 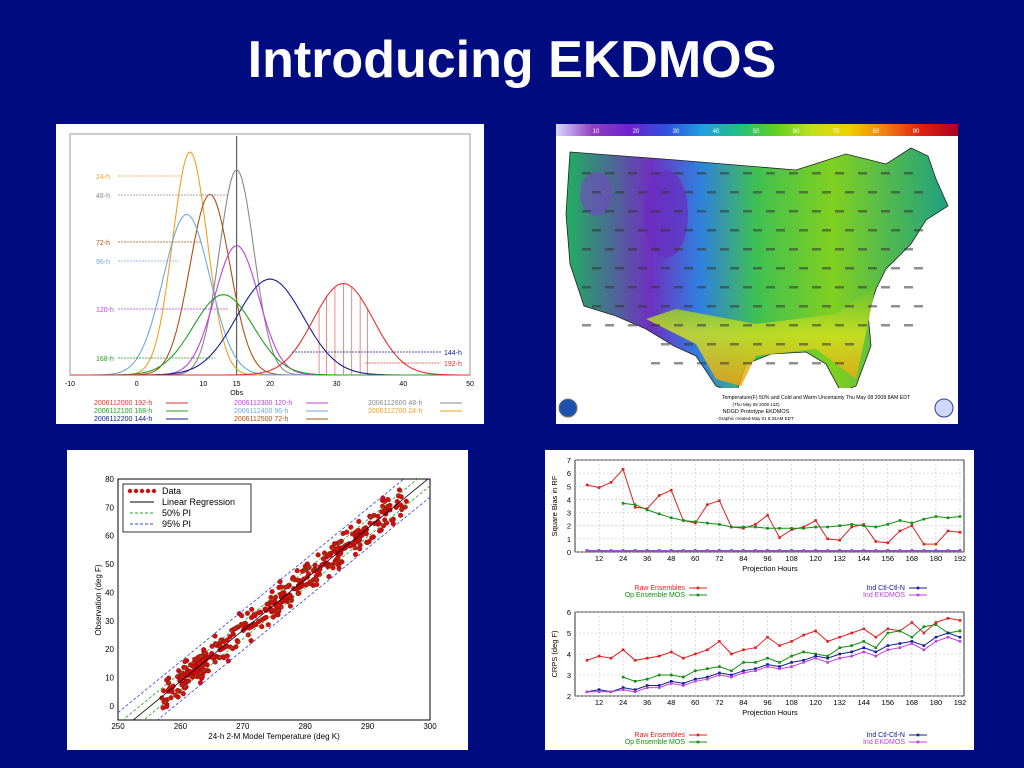 I want to click on x-tick-label: -10, so click(x=70, y=384).